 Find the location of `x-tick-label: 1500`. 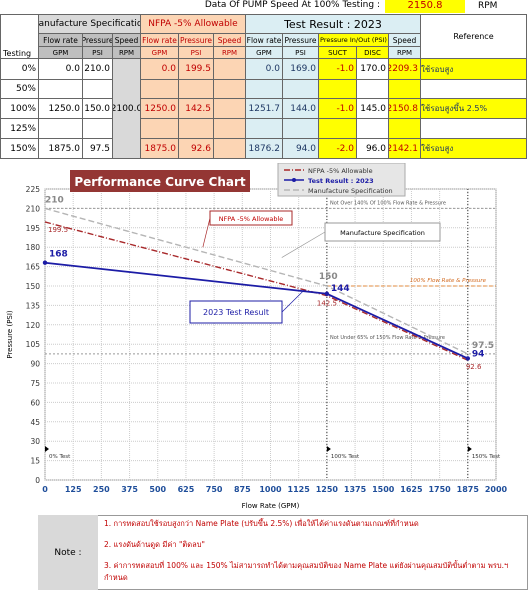

x-tick-label: 1500 is located at coordinates (383, 489).